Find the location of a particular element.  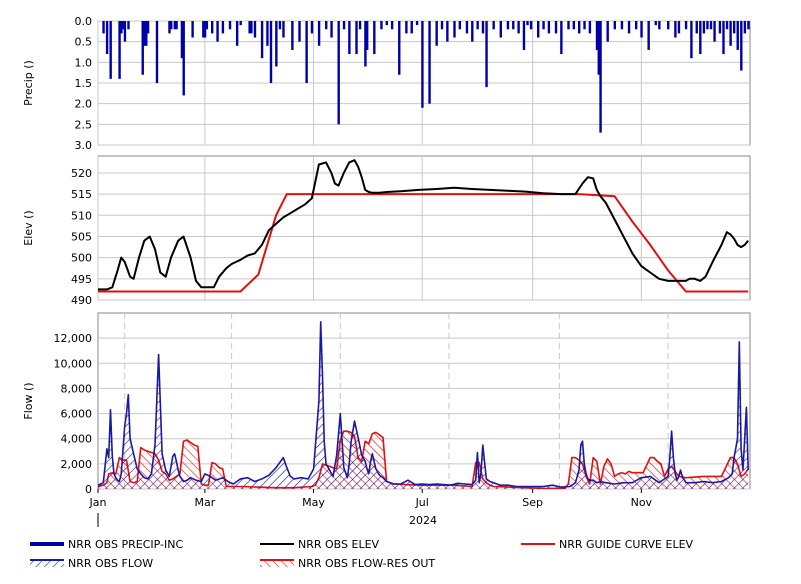

precip-y-axis-label: Precip () is located at coordinates (28, 83).